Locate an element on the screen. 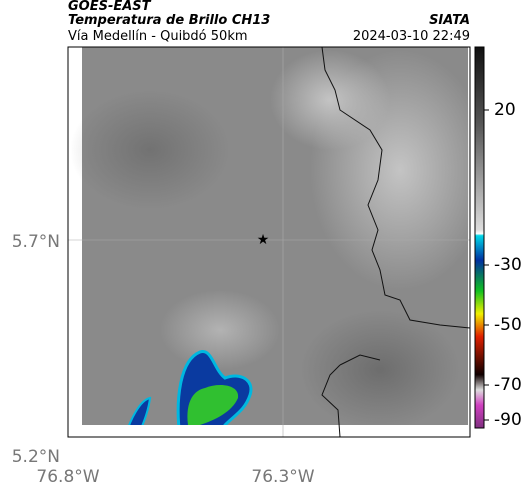  region: Vía Medellín - Quibdó 50km is located at coordinates (158, 36).